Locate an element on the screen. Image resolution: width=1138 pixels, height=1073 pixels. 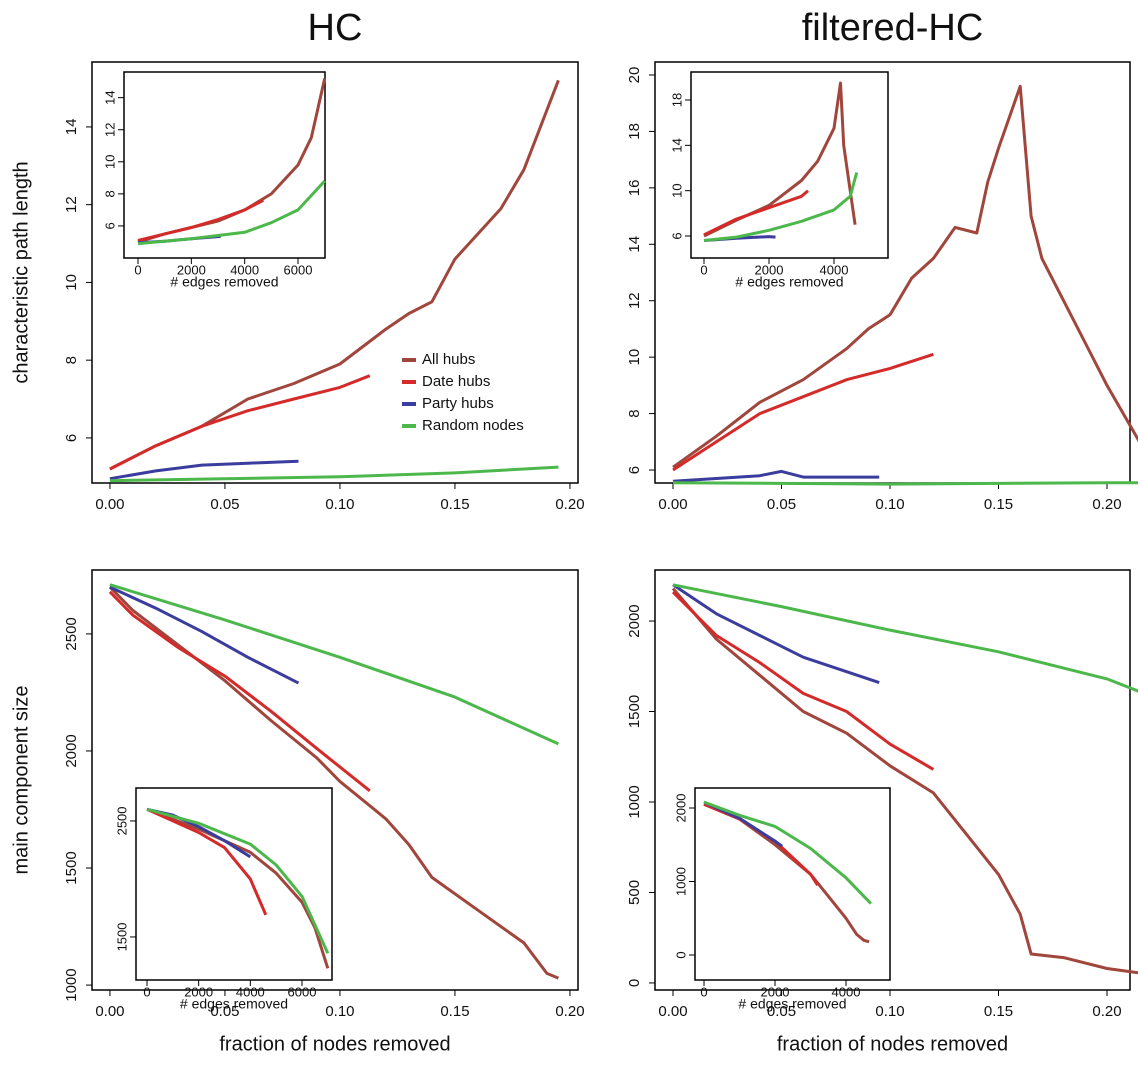
x-axis-label: fraction of nodes removed is located at coordinates (334, 1044).